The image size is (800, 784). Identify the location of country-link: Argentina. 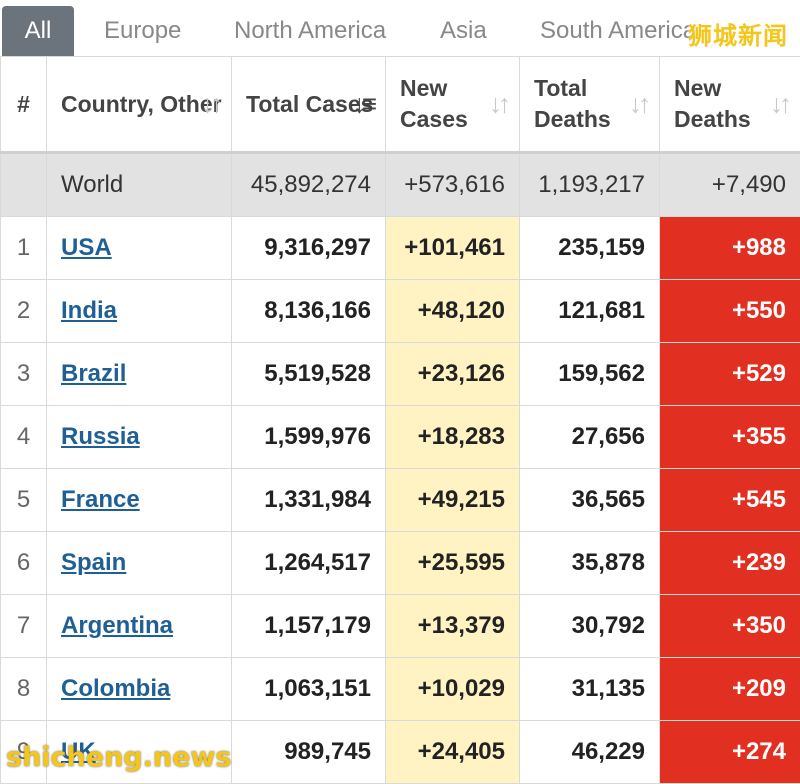
(117, 625).